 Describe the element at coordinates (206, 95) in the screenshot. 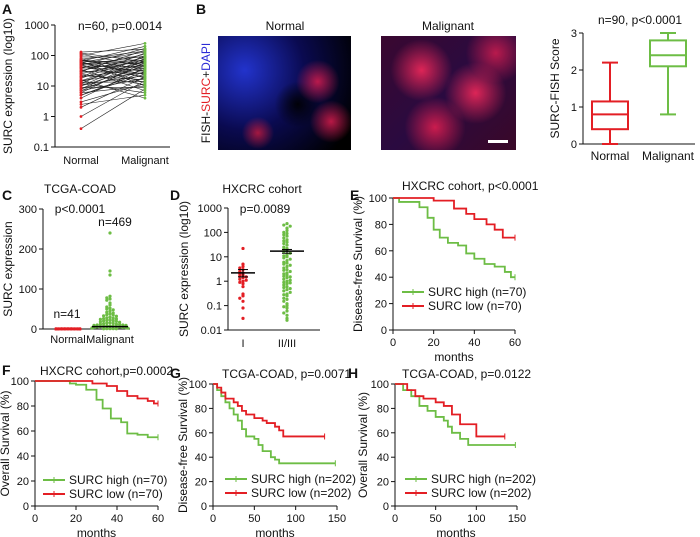

I see `stain-part-surc: SURC` at that location.